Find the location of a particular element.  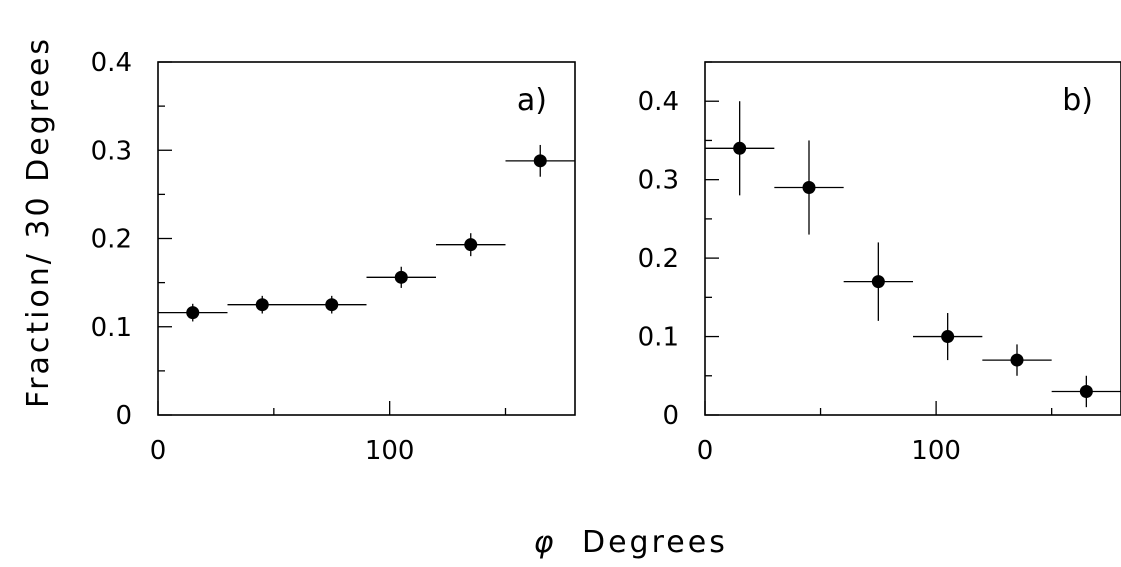

panel-label: a) is located at coordinates (532, 100).